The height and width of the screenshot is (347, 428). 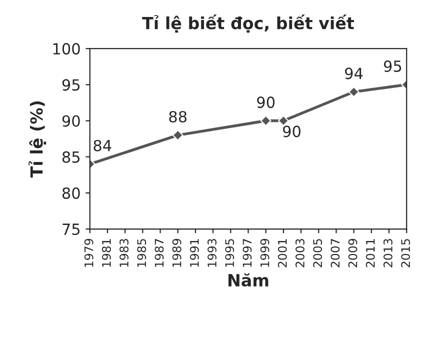 I want to click on x-tick-label: 2009, so click(x=353, y=253).